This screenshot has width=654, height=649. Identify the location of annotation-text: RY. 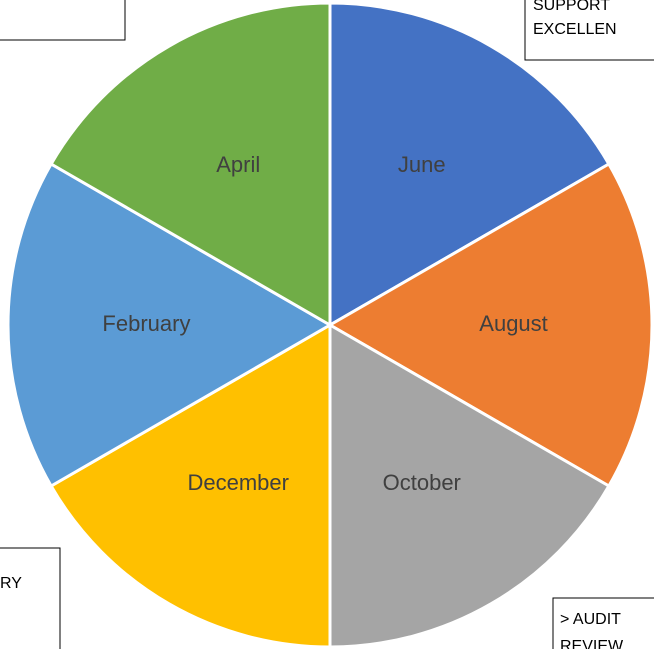
(11, 583).